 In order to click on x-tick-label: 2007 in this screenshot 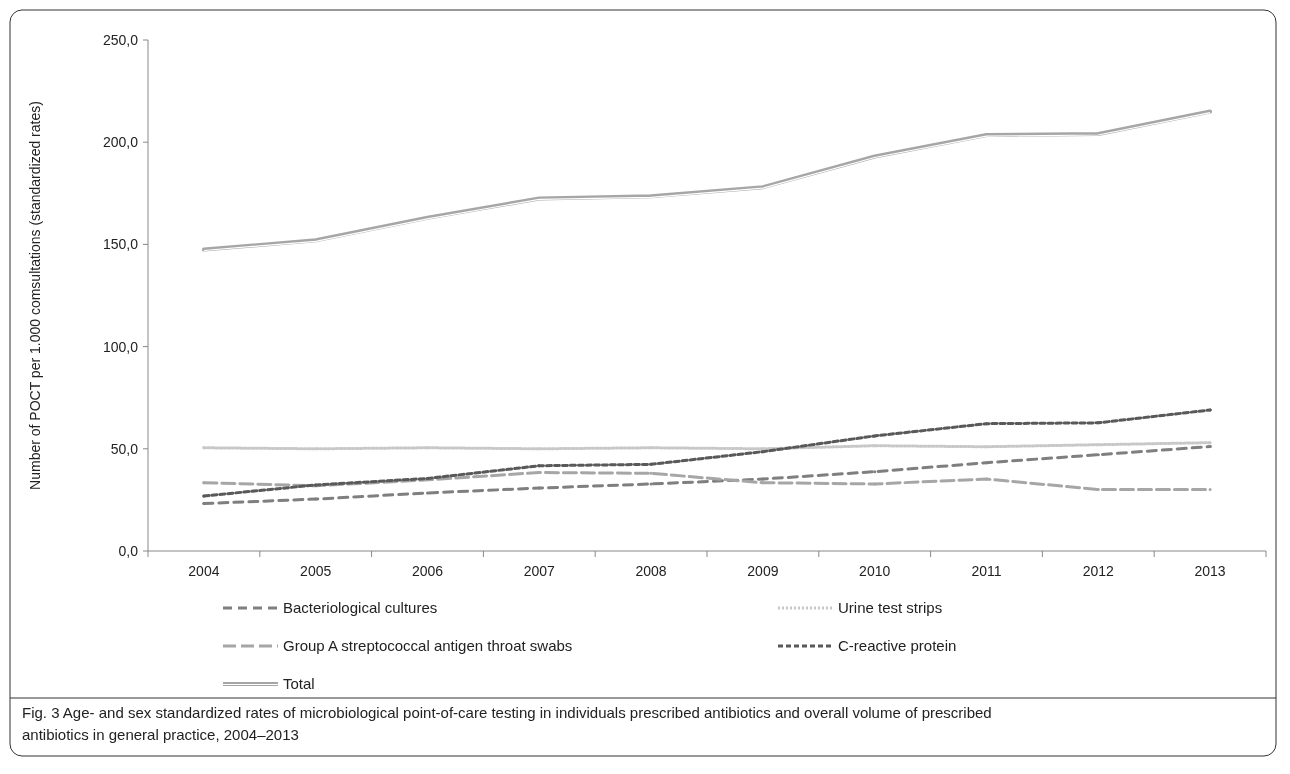, I will do `click(539, 571)`.